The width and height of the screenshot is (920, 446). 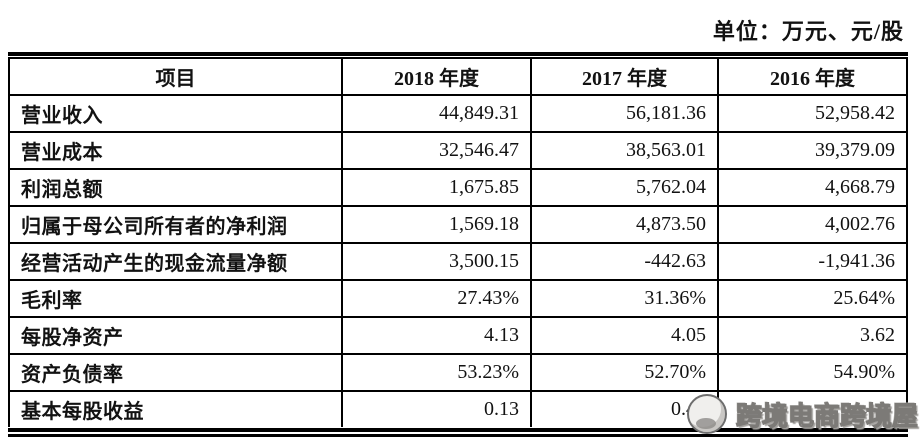 I want to click on table-header-row: 项目 2018 年度 2017 年度 2016 年度, so click(x=458, y=77).